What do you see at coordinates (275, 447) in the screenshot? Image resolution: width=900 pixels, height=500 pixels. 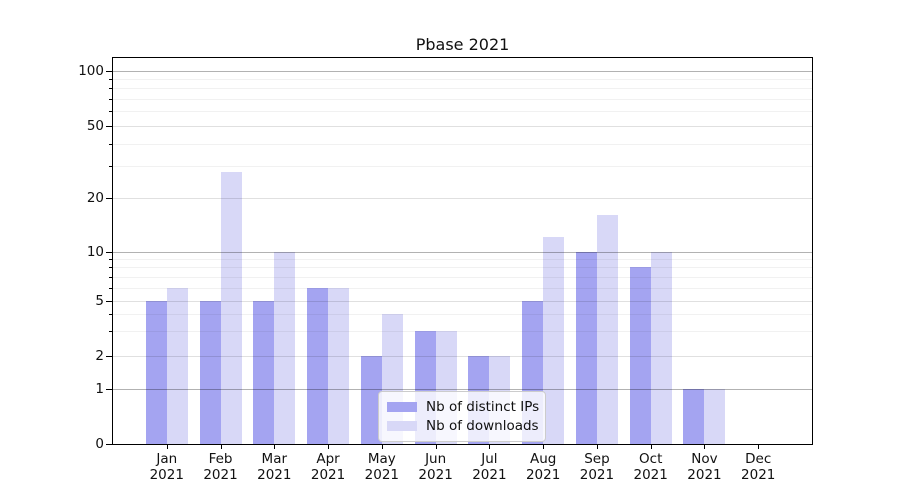 I see `x-tick-mar` at bounding box center [275, 447].